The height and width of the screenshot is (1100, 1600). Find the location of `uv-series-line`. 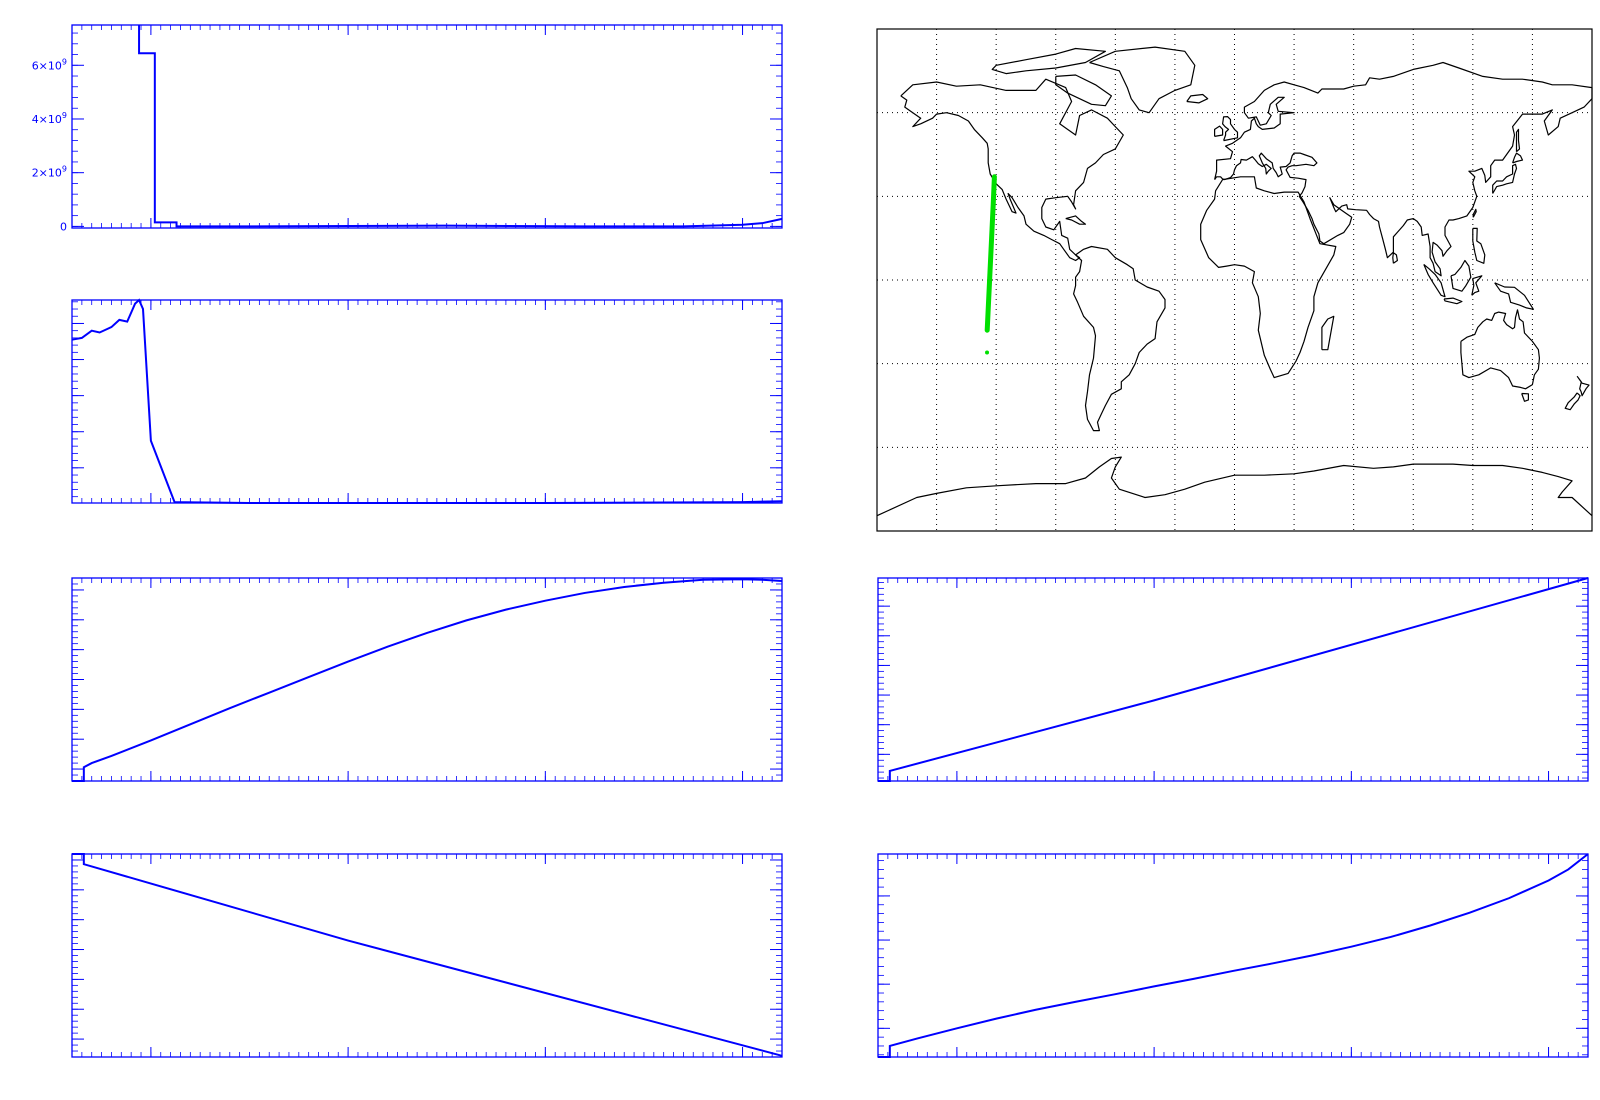

uv-series-line is located at coordinates (460, 126).